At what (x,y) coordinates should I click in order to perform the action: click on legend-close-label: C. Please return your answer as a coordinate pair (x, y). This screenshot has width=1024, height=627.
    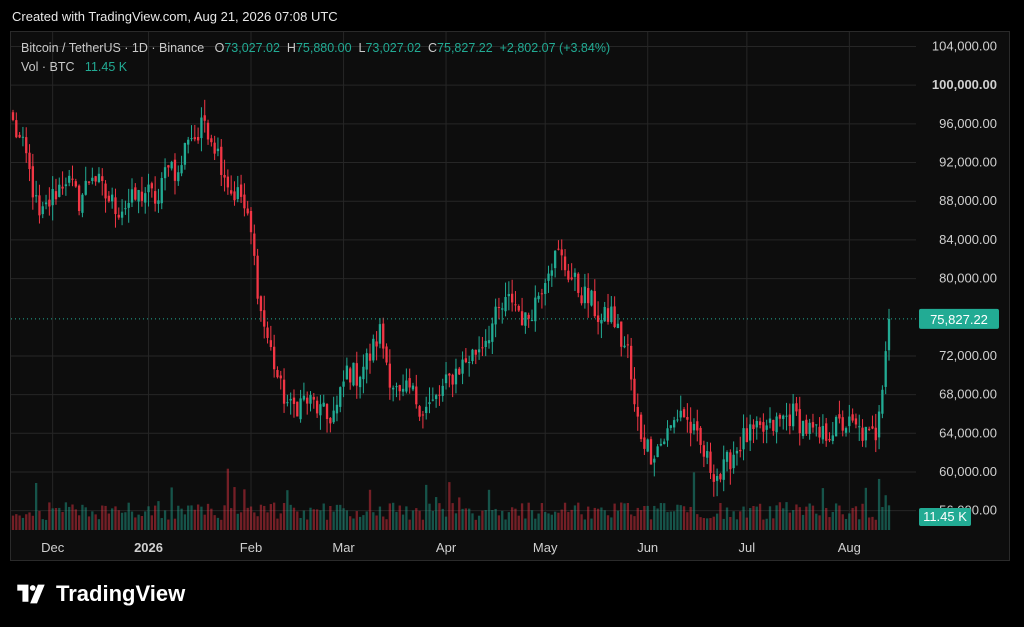
    Looking at the image, I should click on (433, 48).